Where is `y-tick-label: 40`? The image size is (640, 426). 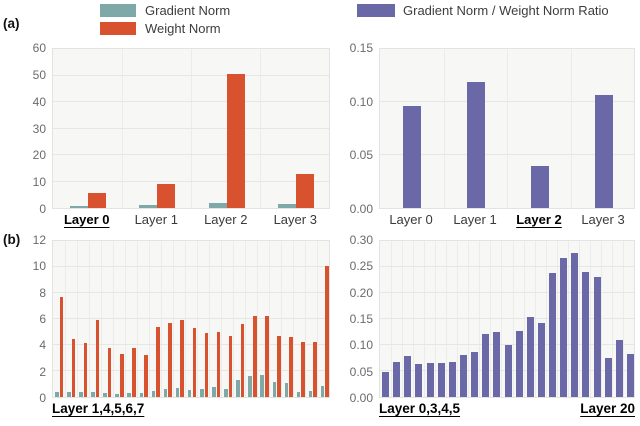
y-tick-label: 40 is located at coordinates (39, 101).